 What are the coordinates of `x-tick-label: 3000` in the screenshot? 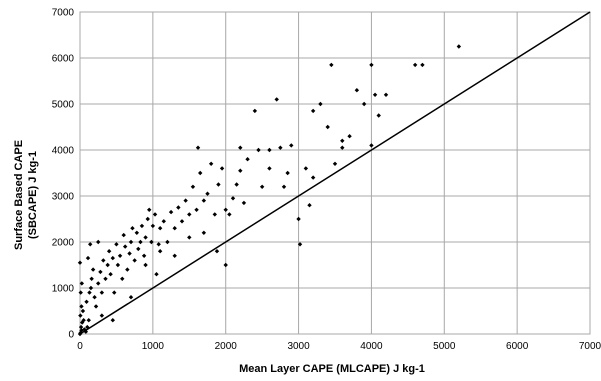 It's located at (298, 346).